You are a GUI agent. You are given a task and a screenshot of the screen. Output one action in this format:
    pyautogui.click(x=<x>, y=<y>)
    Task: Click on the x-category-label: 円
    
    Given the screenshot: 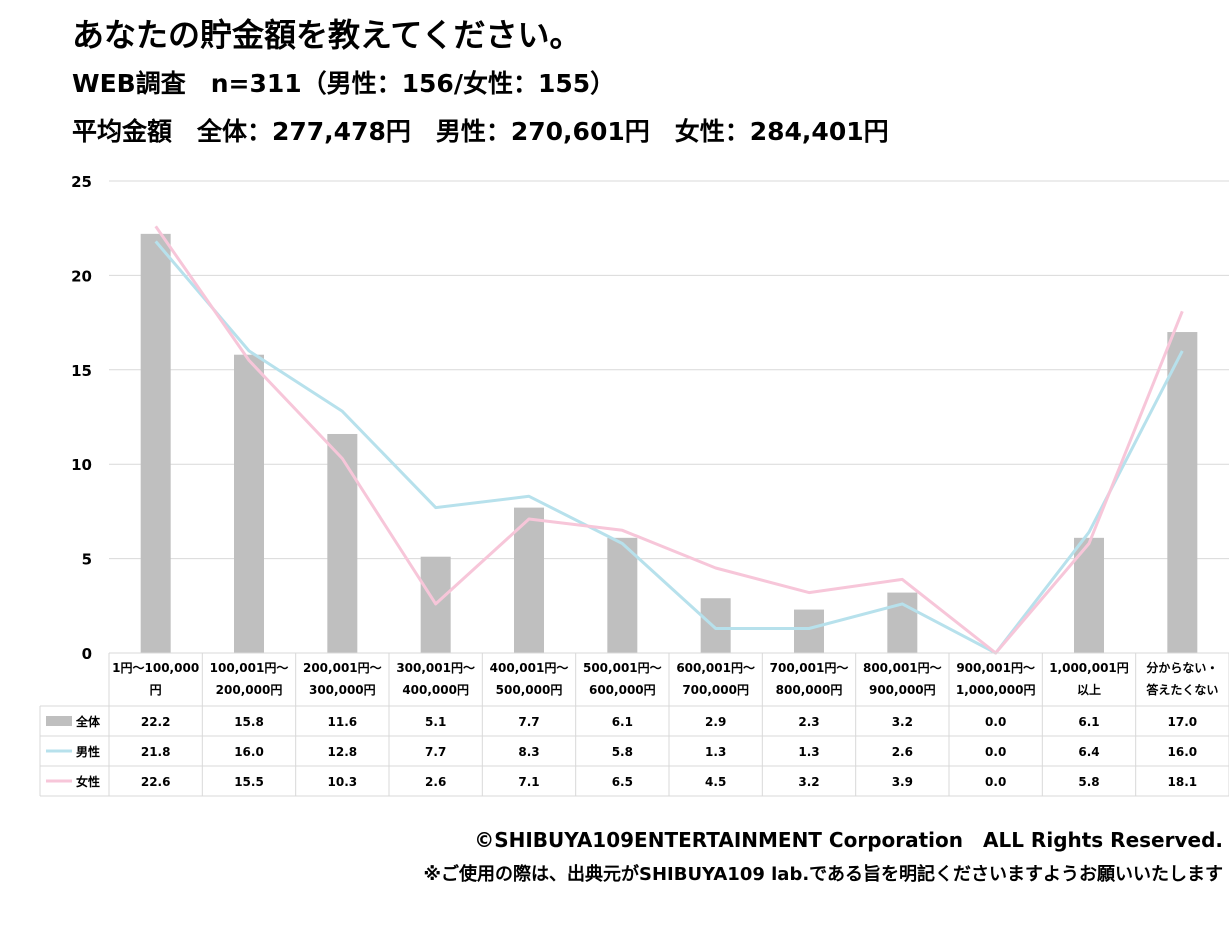 What is the action you would take?
    pyautogui.click(x=156, y=690)
    